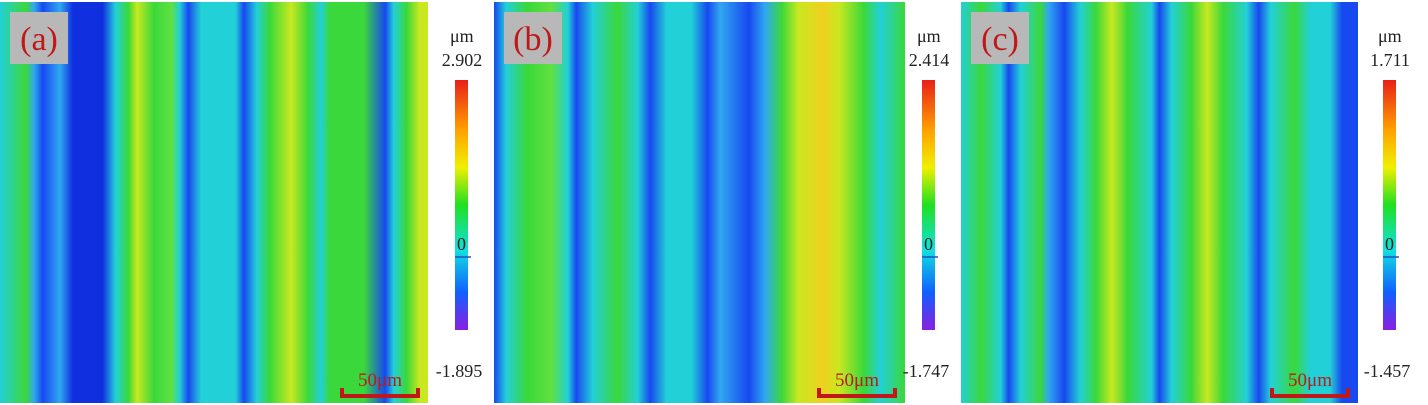  Describe the element at coordinates (929, 60) in the screenshot. I see `max-label: 2.414` at that location.